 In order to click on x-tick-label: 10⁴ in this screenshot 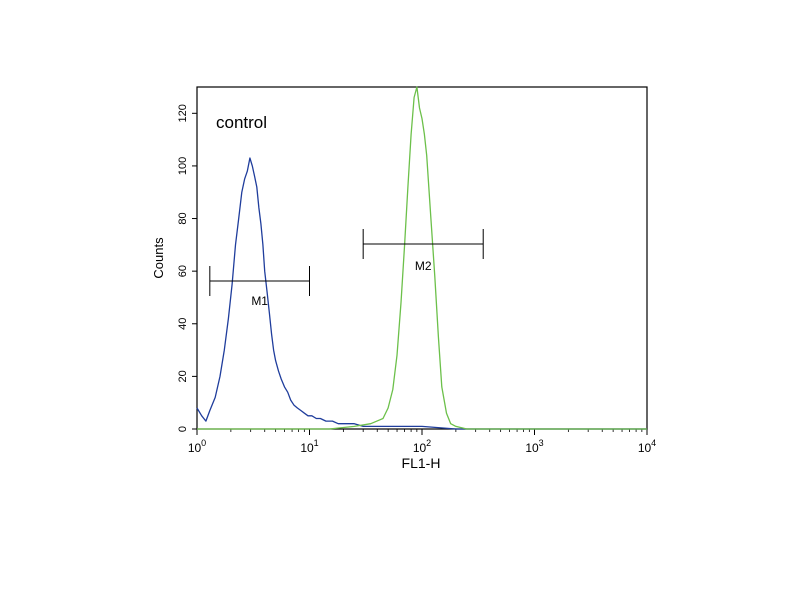, I will do `click(647, 446)`.